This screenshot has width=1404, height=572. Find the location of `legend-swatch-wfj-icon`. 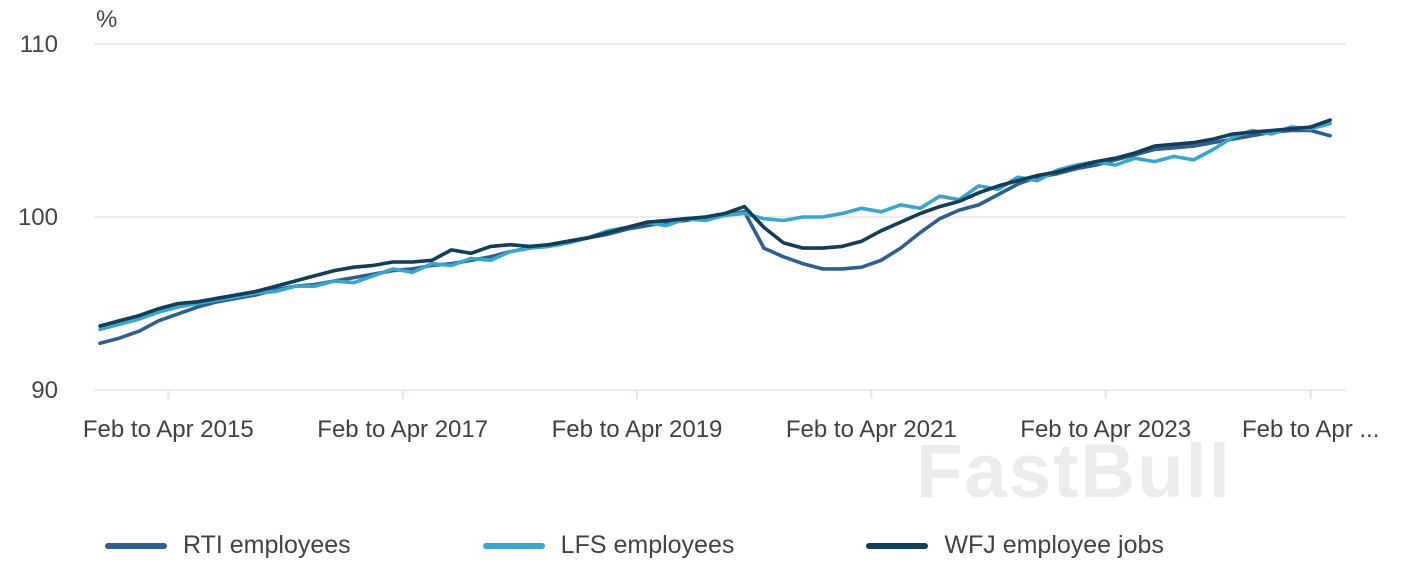

legend-swatch-wfj-icon is located at coordinates (897, 545).